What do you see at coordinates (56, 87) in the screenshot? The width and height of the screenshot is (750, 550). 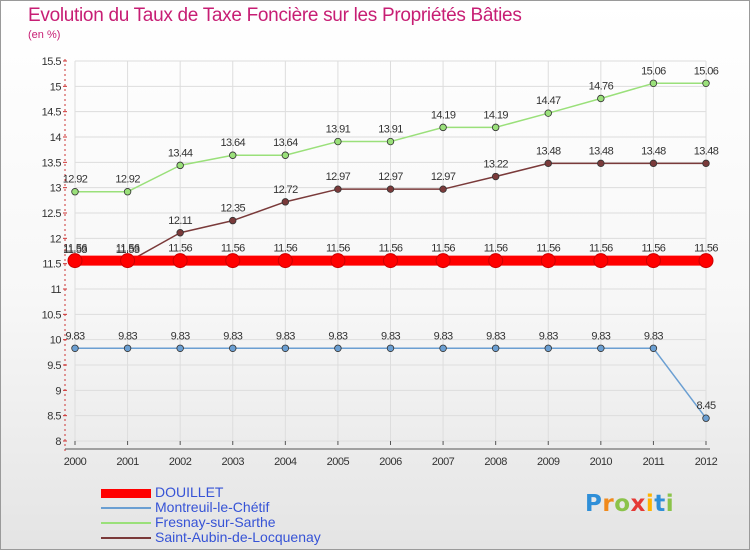 I see `y-tick-label: 15` at bounding box center [56, 87].